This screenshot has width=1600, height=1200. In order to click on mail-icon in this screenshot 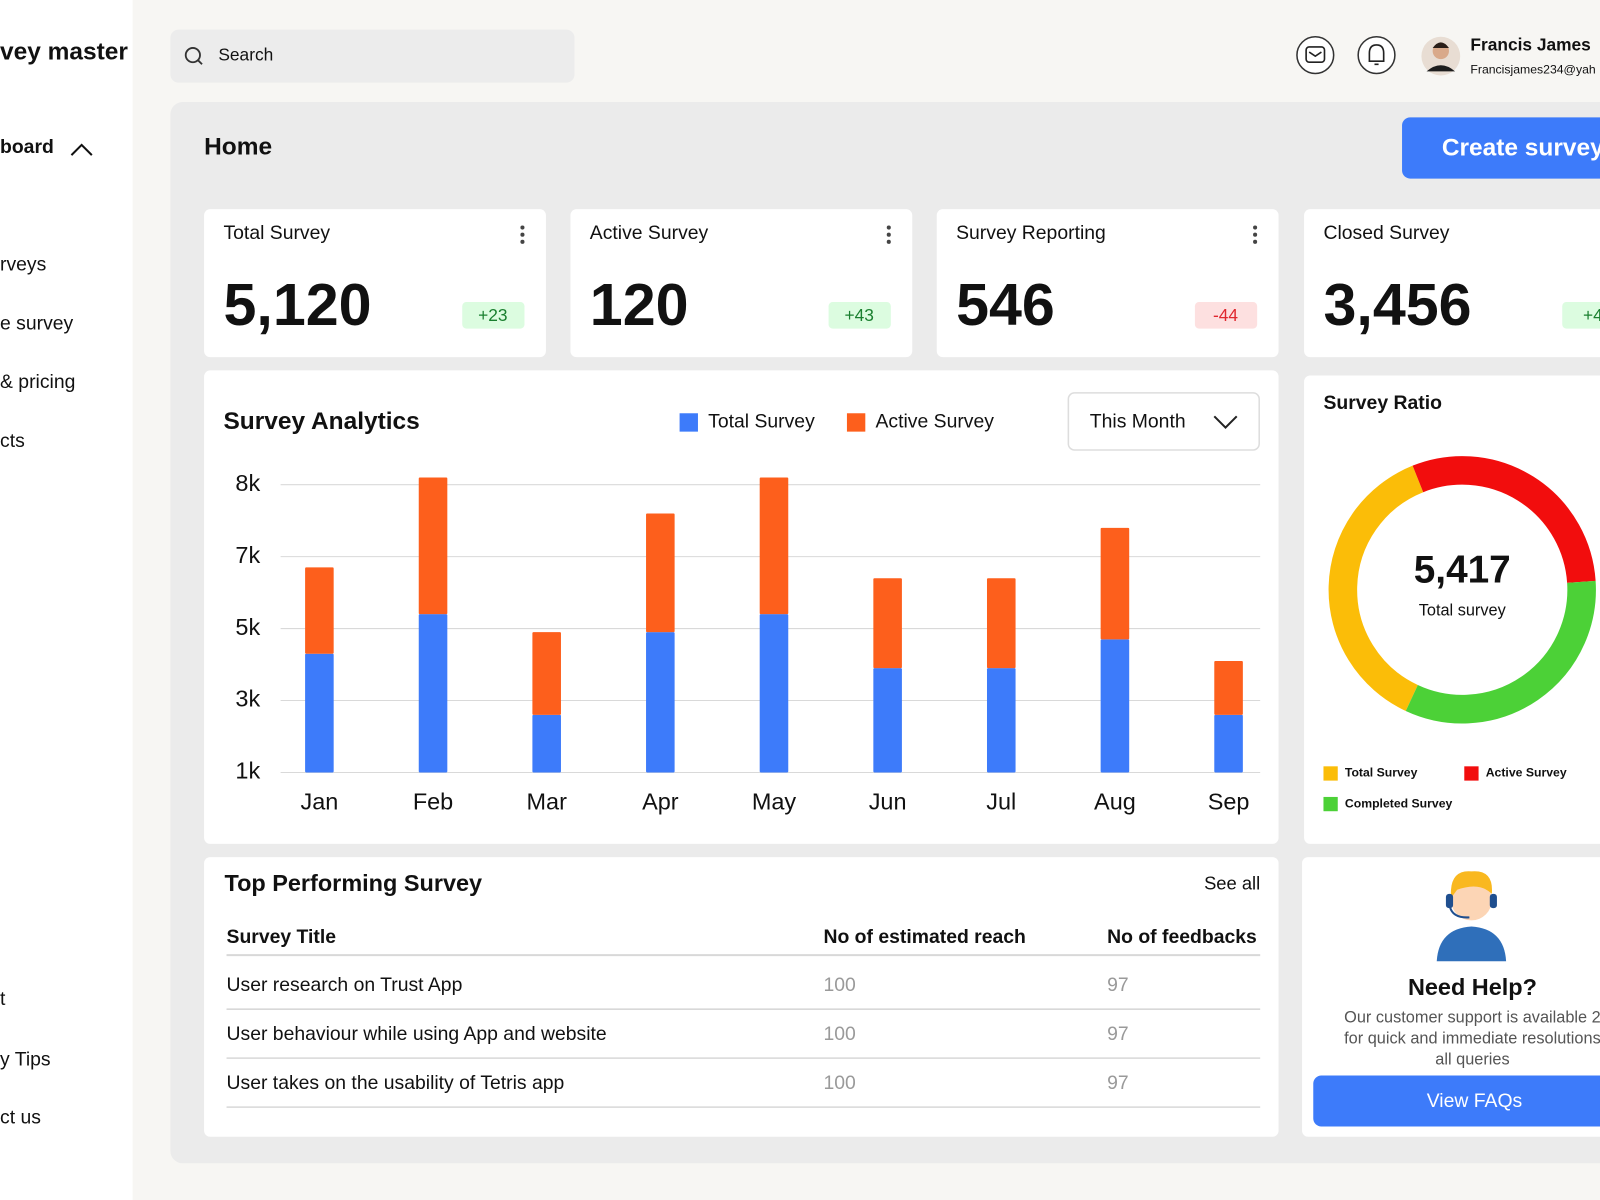, I will do `click(1315, 54)`.